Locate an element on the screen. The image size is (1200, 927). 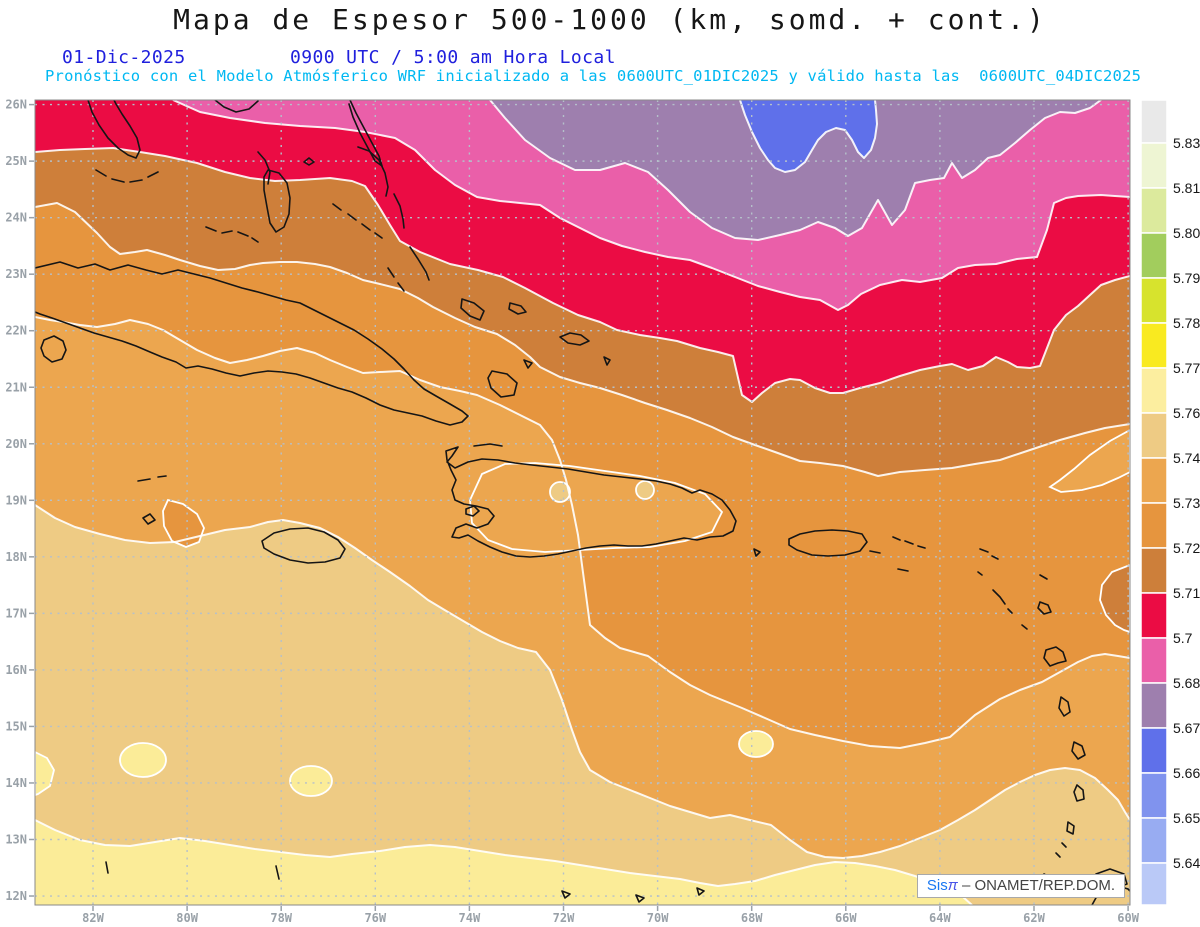
coast-eleuthera is located at coordinates (373, 171).